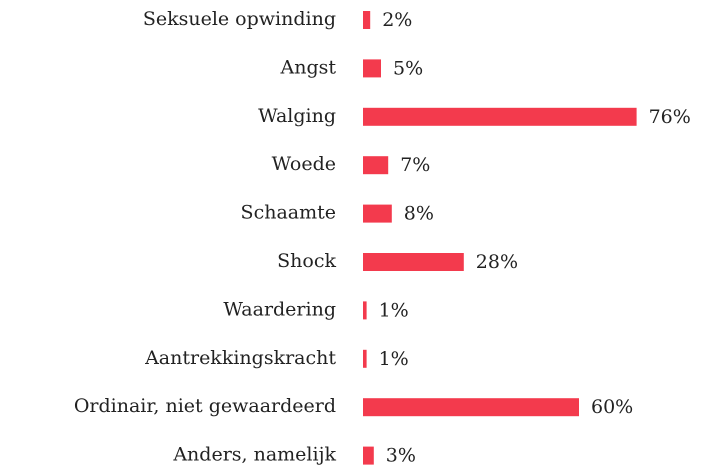 This screenshot has width=707, height=471. I want to click on value-label: 28%, so click(497, 262).